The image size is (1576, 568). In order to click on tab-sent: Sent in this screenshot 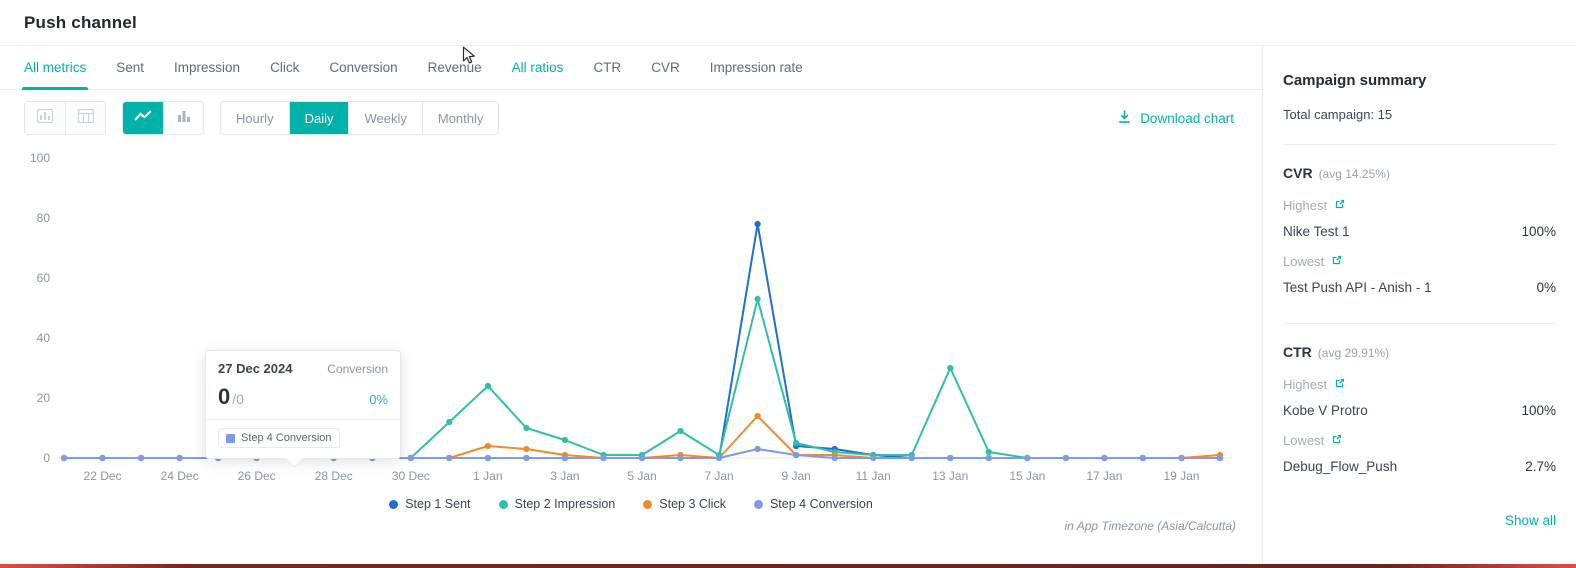, I will do `click(130, 67)`.